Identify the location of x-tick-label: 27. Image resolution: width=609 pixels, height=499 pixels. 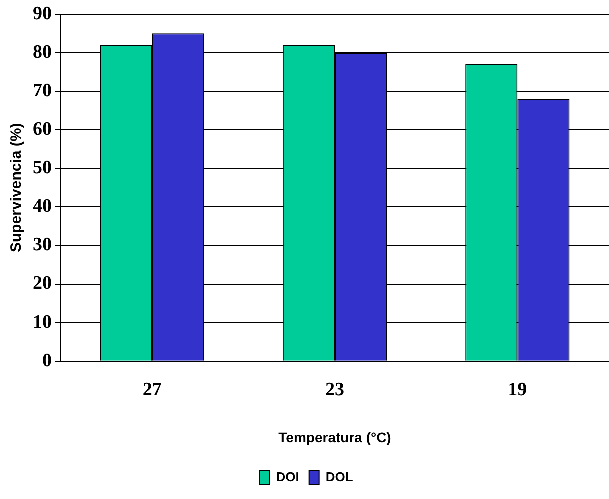
(152, 390).